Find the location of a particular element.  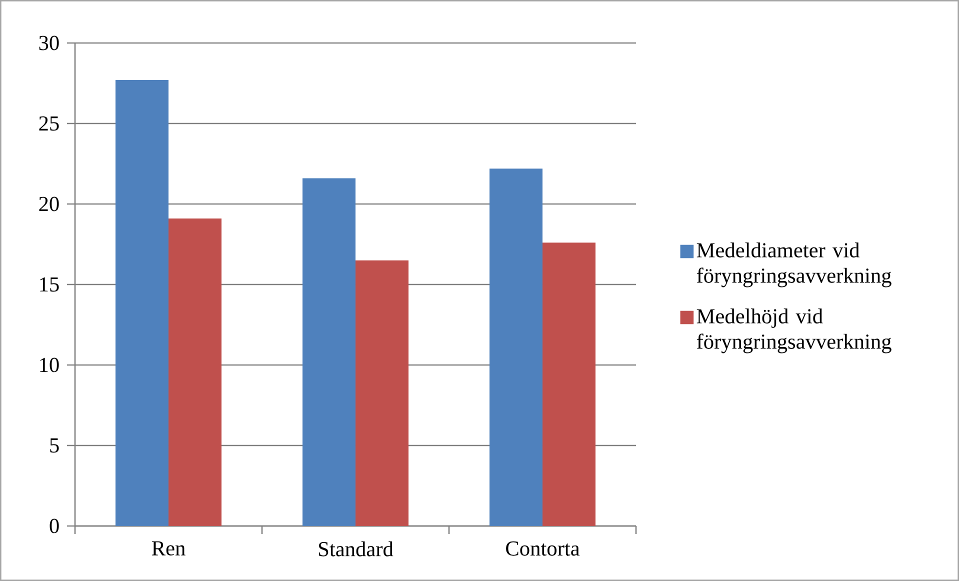

x-tick-label: Ren is located at coordinates (169, 548).